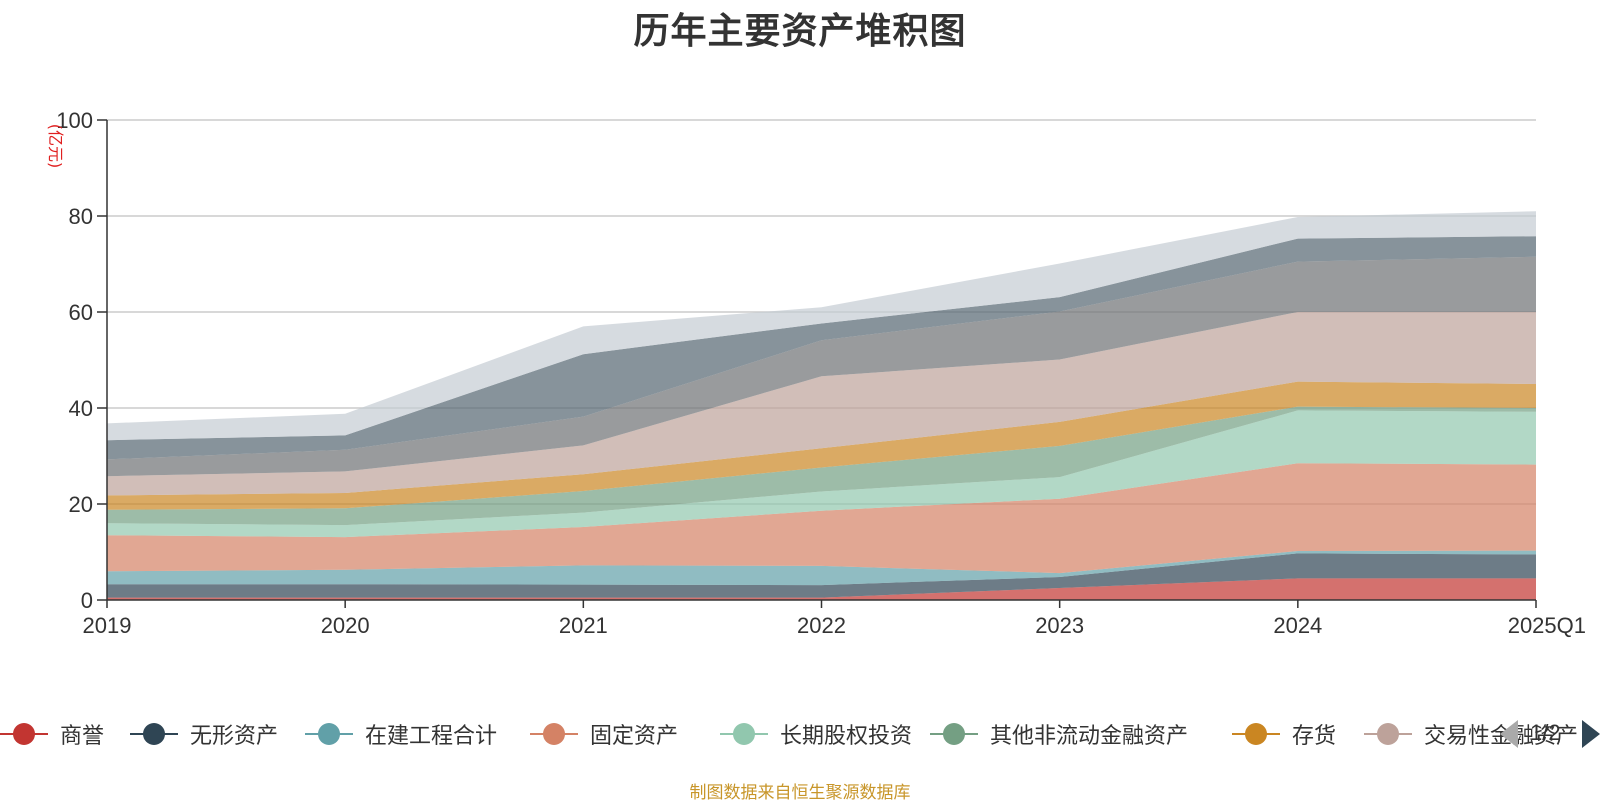 This screenshot has height=803, width=1600. I want to click on x-tick-label: 2025Q1, so click(1547, 625).